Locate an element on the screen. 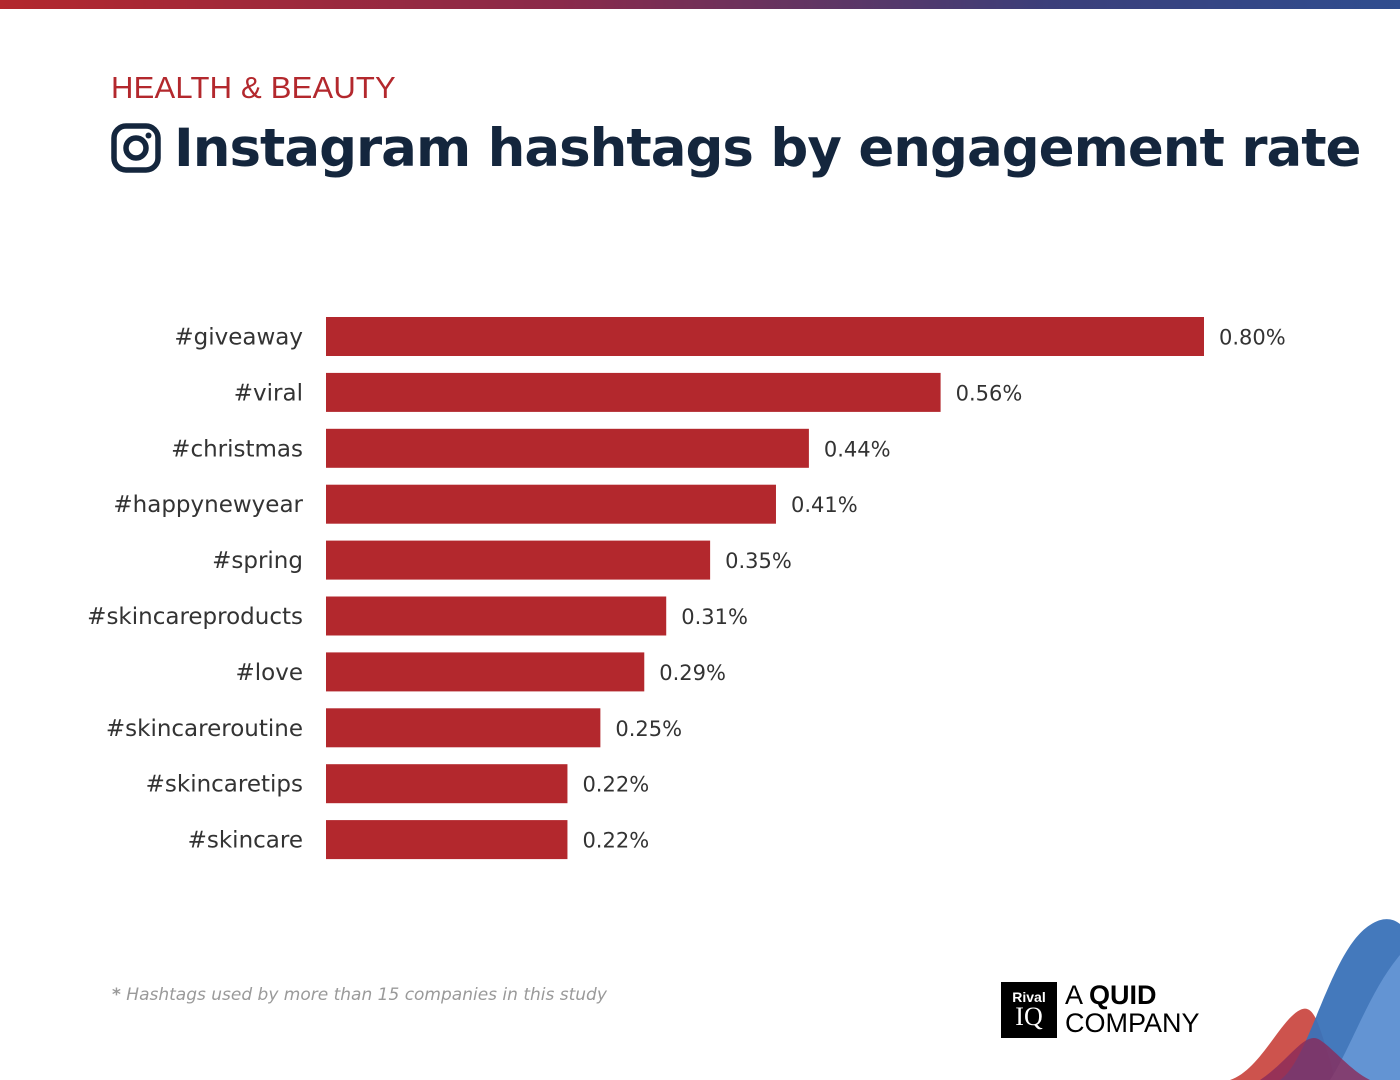  category-label-spring: #spring is located at coordinates (257, 561).